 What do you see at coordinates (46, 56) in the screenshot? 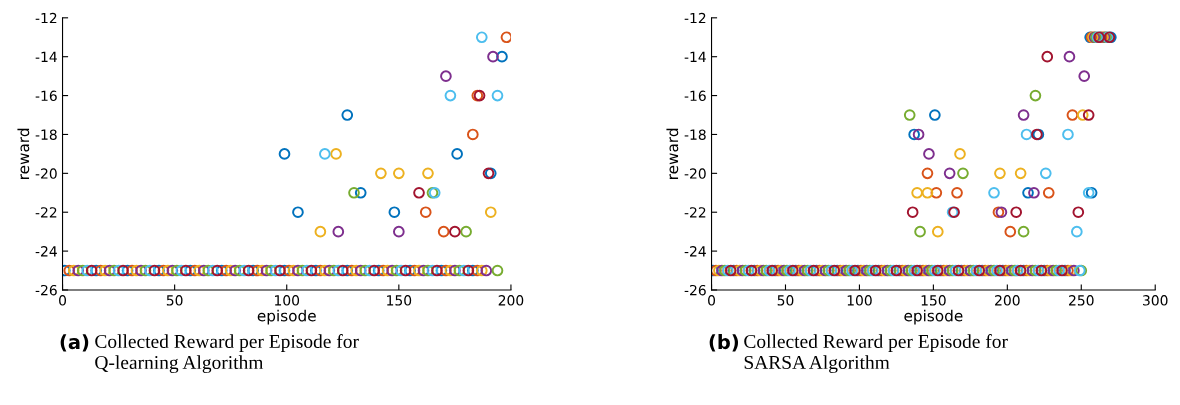
I see `y-tick-label: -14` at bounding box center [46, 56].